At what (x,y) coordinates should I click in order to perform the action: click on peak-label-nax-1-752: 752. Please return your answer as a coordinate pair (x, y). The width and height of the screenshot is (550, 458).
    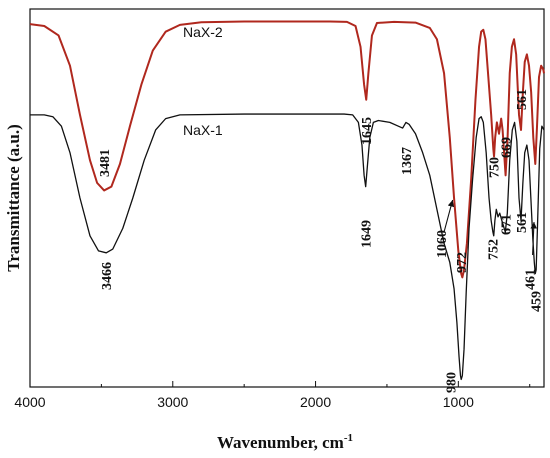
    Looking at the image, I should click on (494, 249).